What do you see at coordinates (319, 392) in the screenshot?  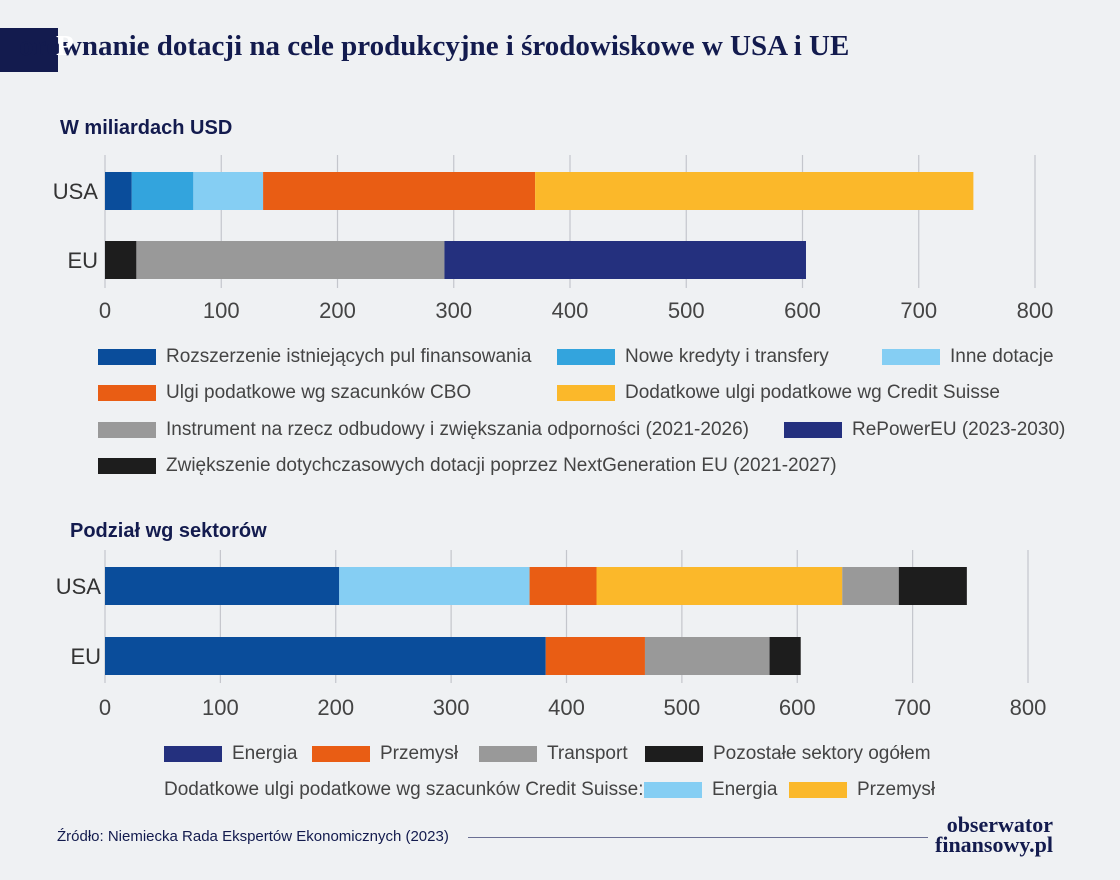 I see `legend1-label: Ulgi podatkowe wg szacunków CBO` at bounding box center [319, 392].